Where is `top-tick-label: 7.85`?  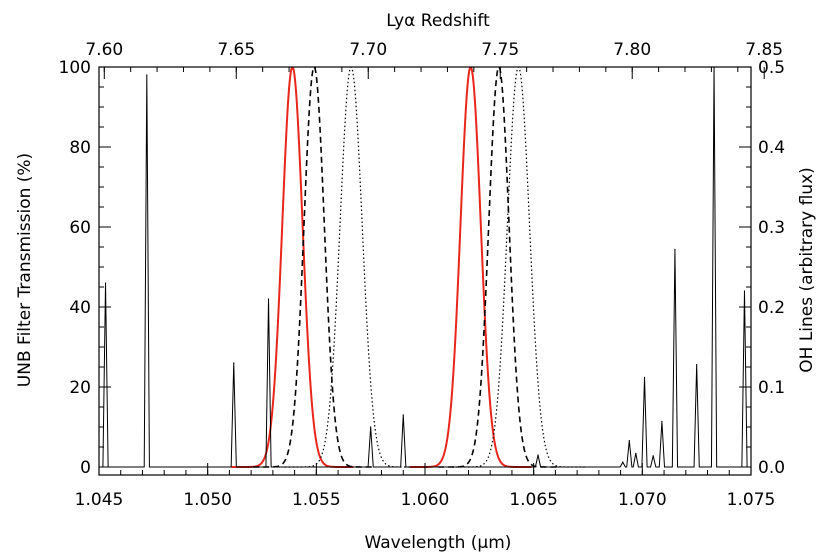 top-tick-label: 7.85 is located at coordinates (764, 50).